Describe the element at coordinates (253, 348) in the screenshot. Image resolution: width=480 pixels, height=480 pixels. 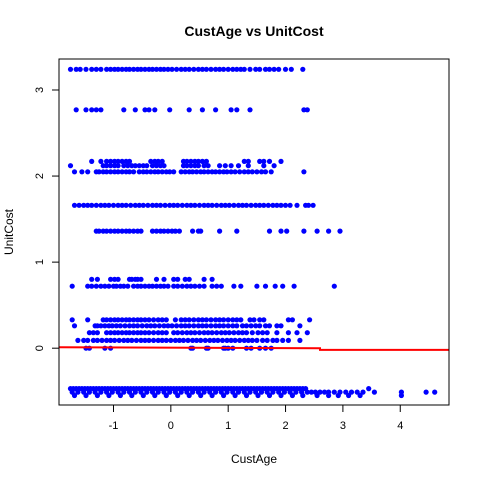
I see `red-line` at that location.